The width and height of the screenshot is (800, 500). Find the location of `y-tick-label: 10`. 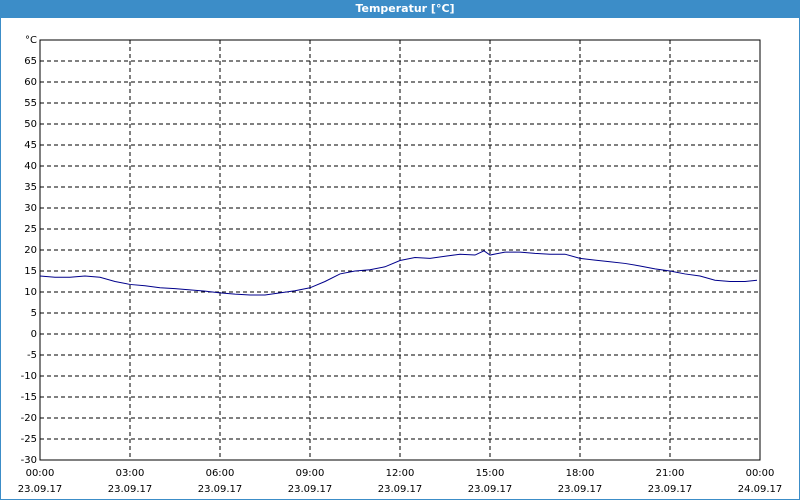

y-tick-label: 10 is located at coordinates (30, 292).